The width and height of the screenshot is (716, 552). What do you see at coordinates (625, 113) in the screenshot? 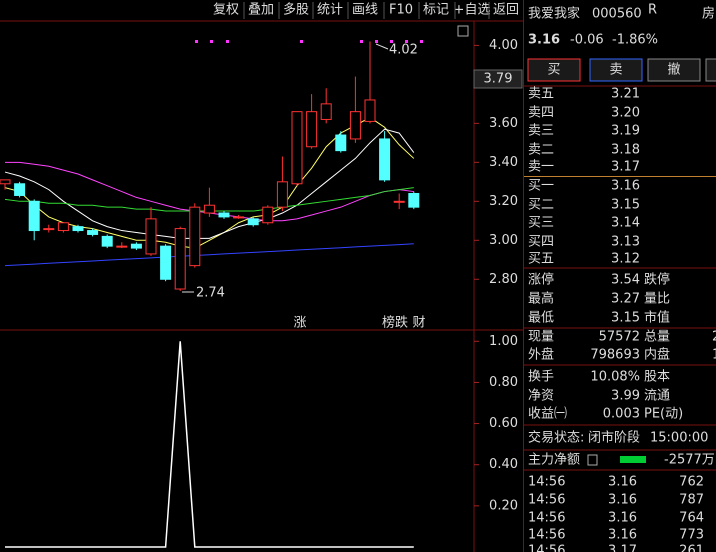
I see `book-price: 3.20` at bounding box center [625, 113].